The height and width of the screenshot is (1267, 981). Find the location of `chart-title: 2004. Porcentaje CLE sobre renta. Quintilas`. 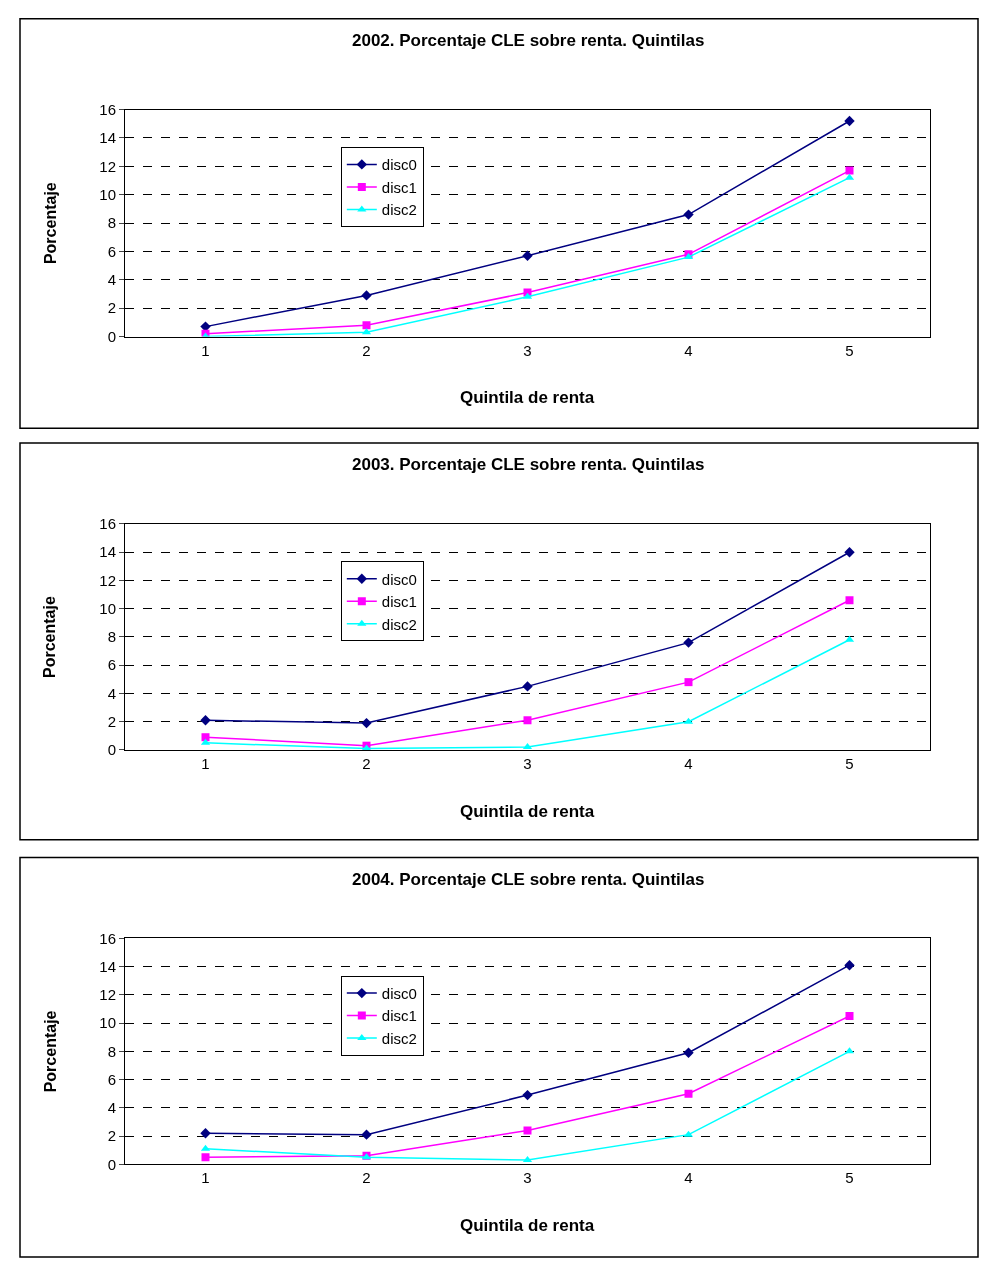

chart-title: 2004. Porcentaje CLE sobre renta. Quintilas is located at coordinates (528, 879).